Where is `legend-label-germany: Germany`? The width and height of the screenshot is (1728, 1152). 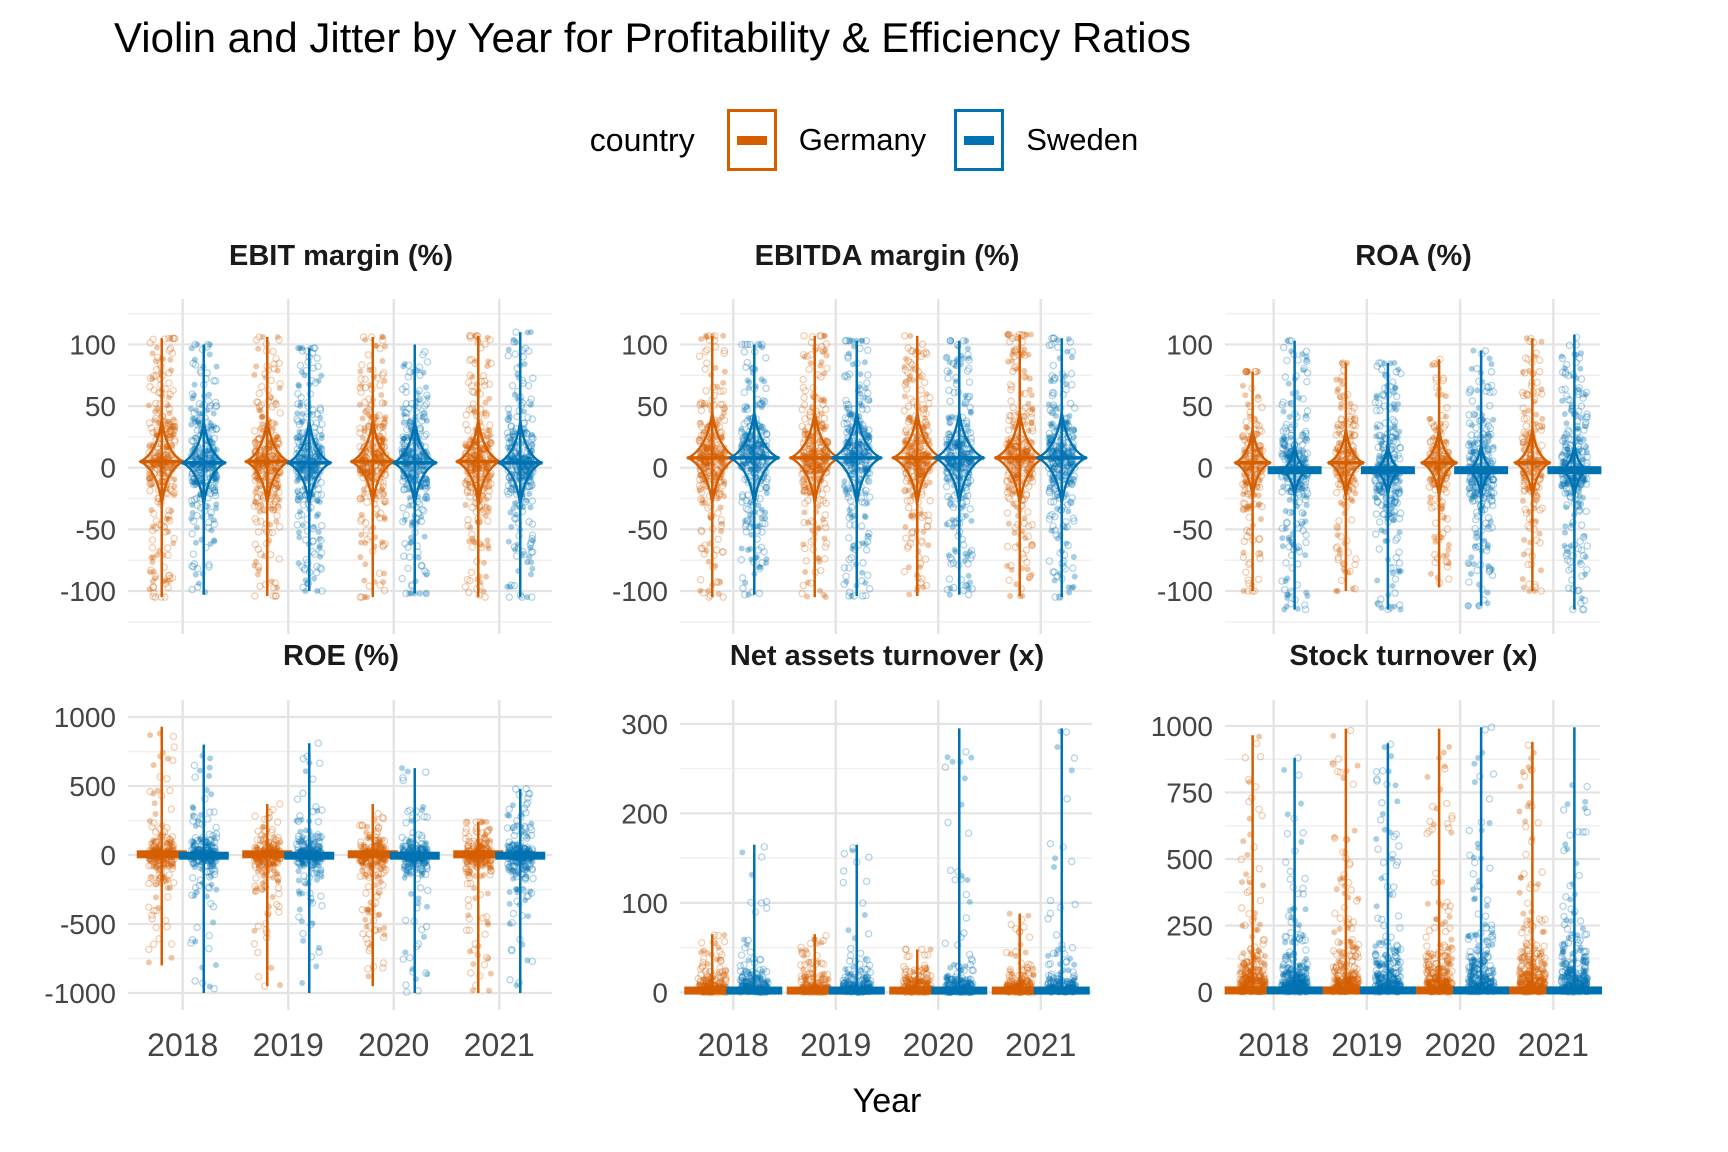
legend-label-germany: Germany is located at coordinates (862, 139).